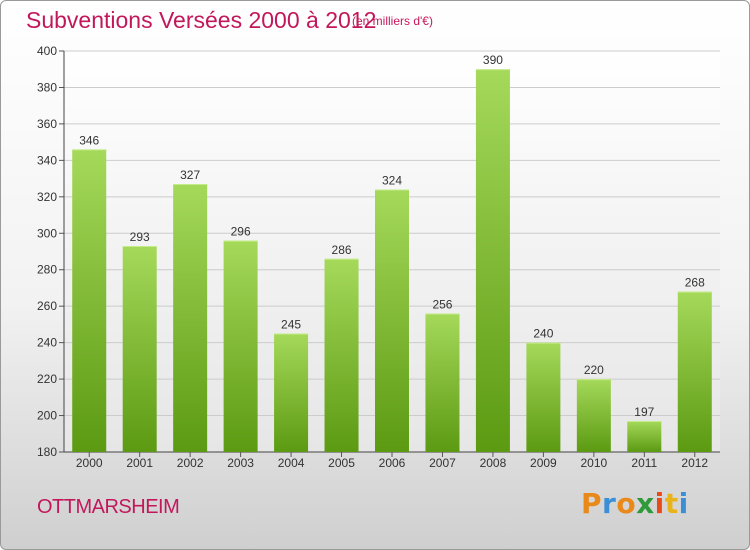  Describe the element at coordinates (190, 318) in the screenshot. I see `bar-2002` at that location.